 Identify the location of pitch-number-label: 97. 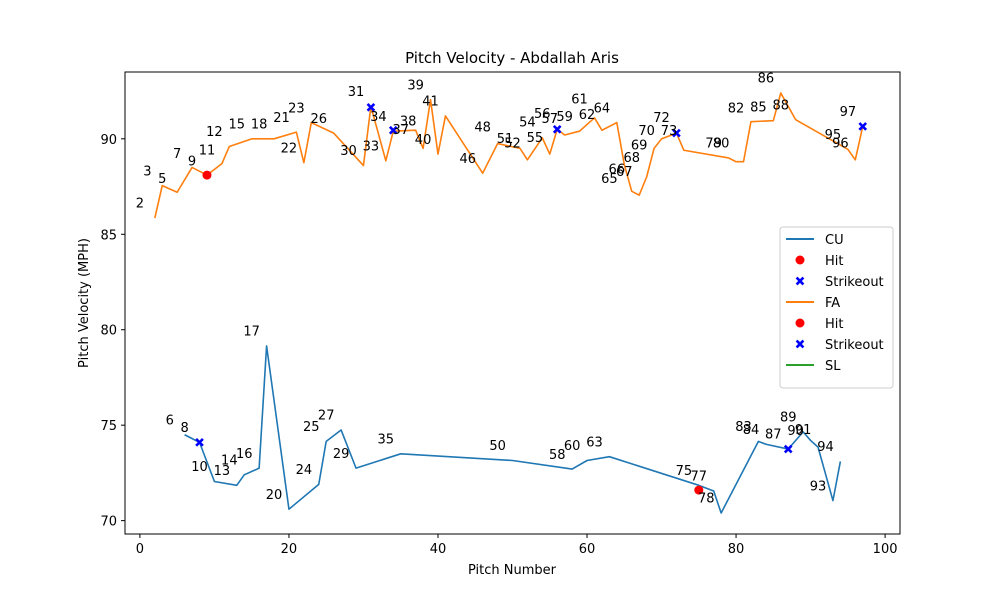
(848, 112).